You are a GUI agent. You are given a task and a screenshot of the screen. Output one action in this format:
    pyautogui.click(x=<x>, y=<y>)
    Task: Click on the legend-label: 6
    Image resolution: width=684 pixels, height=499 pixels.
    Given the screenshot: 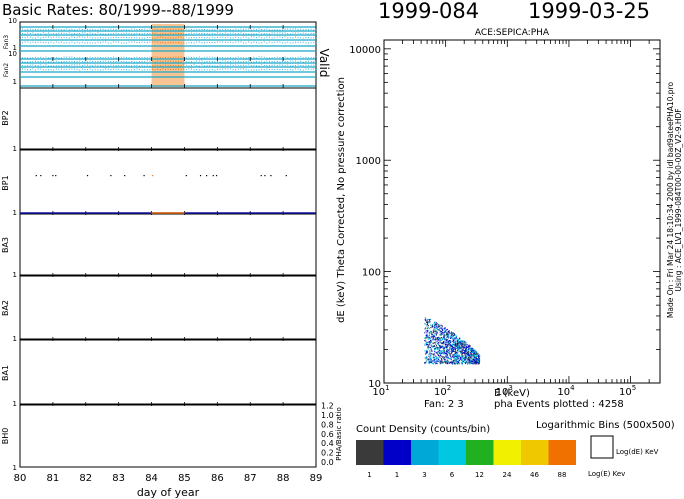 What is the action you would take?
    pyautogui.click(x=452, y=475)
    